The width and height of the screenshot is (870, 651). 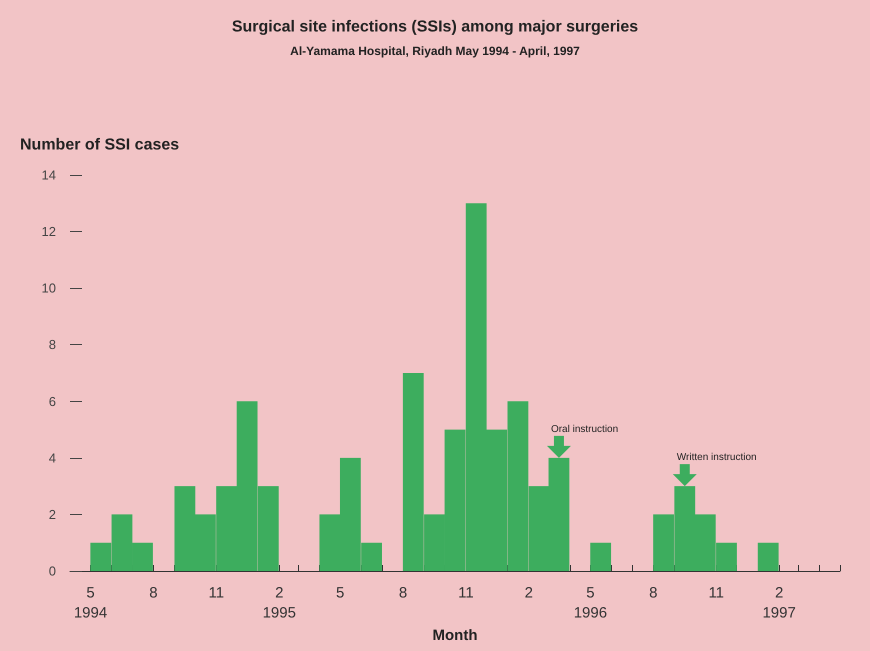 What do you see at coordinates (340, 593) in the screenshot?
I see `x-tick-label: 5` at bounding box center [340, 593].